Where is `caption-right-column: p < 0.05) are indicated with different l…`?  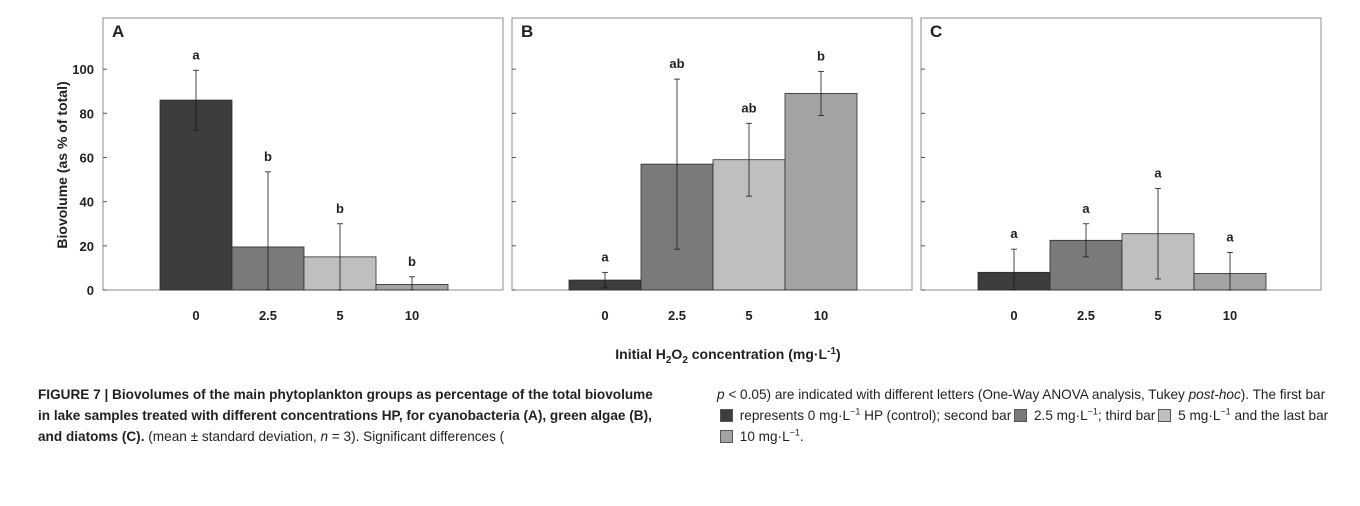
caption-right-column: p < 0.05) are indicated with different l… is located at coordinates (1027, 415).